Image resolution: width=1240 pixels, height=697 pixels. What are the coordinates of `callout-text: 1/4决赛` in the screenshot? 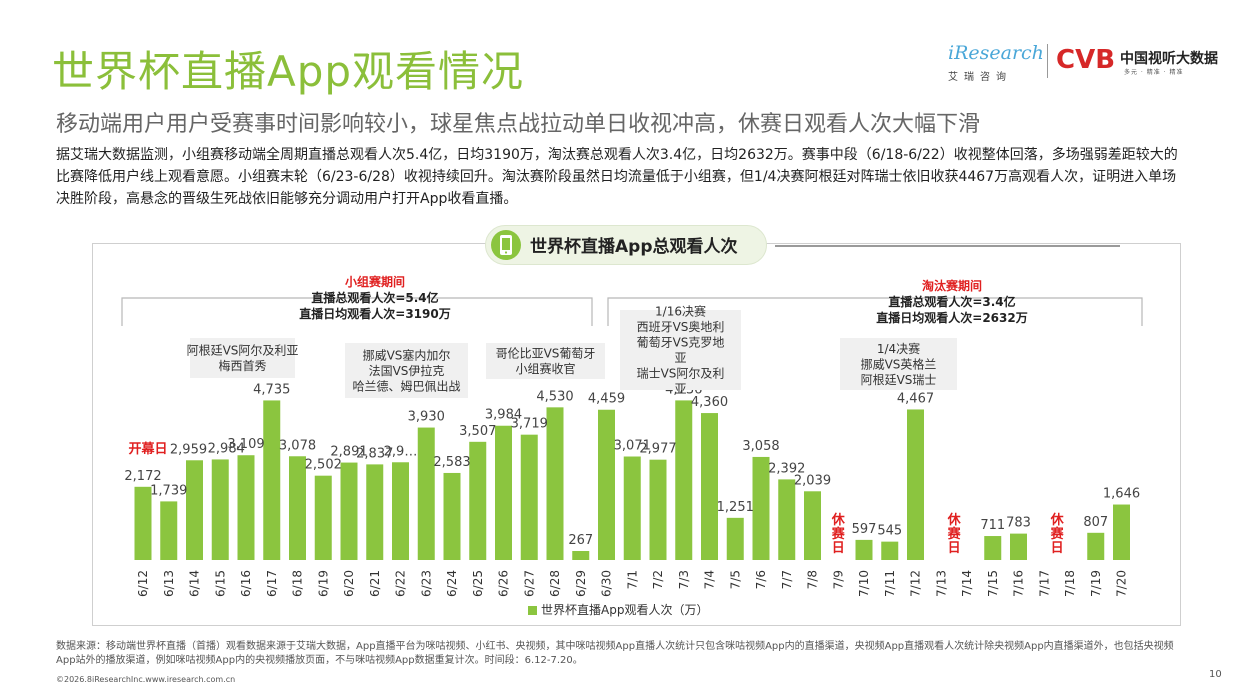 It's located at (898, 348).